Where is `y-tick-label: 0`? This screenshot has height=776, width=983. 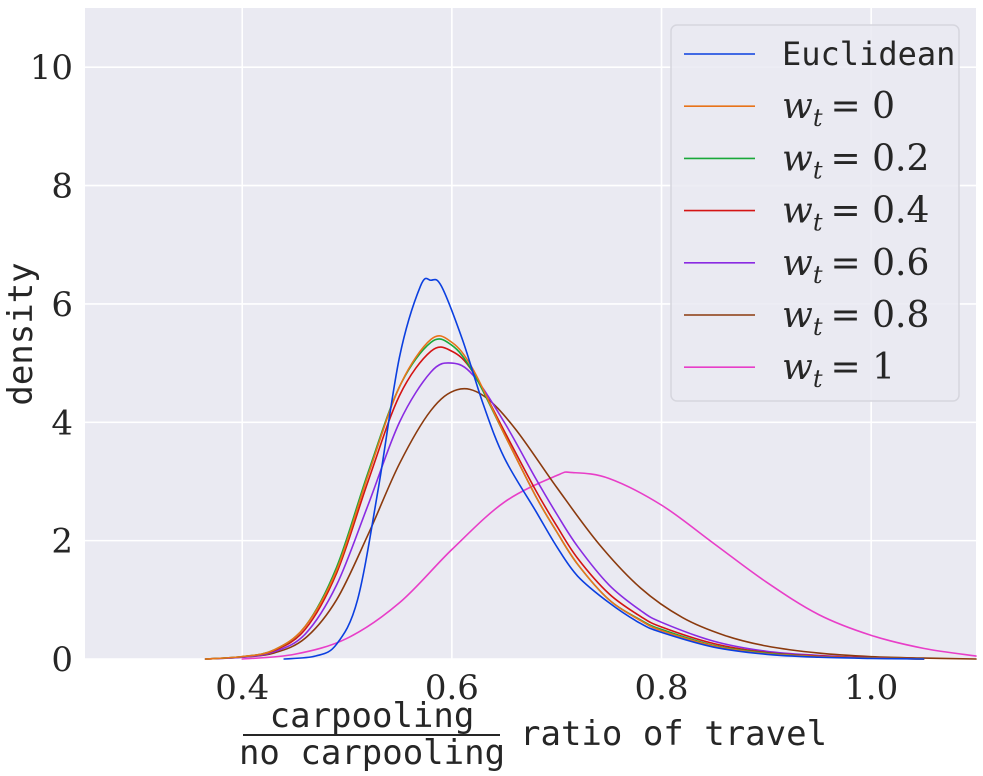
y-tick-label: 0 is located at coordinates (62, 660).